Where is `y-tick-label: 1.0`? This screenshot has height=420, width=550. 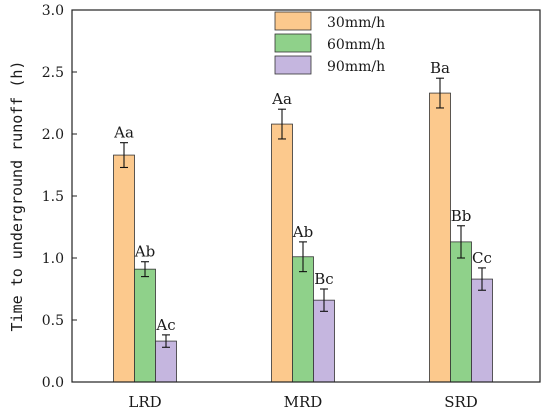 y-tick-label: 1.0 is located at coordinates (53, 259).